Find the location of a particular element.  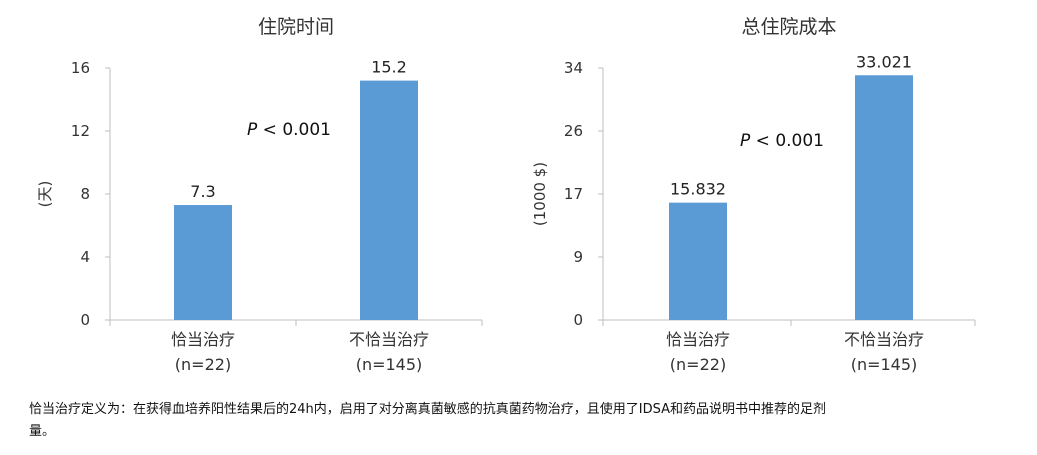

bar-value-label: 15.2 is located at coordinates (389, 67).